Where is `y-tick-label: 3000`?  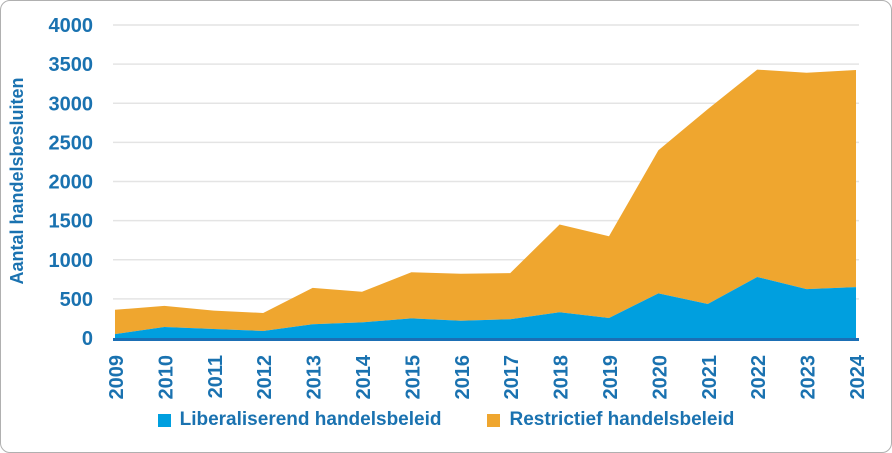
y-tick-label: 3000 is located at coordinates (71, 104).